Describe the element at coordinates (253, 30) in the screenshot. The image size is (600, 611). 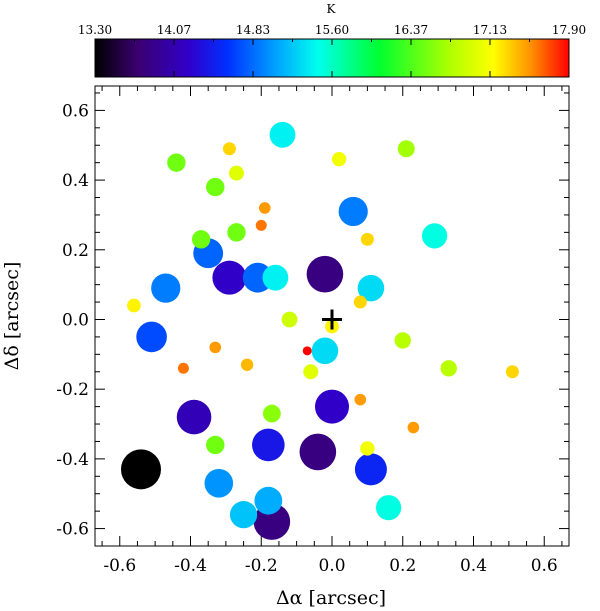
I see `colorbar-tick-label: 14.83` at that location.